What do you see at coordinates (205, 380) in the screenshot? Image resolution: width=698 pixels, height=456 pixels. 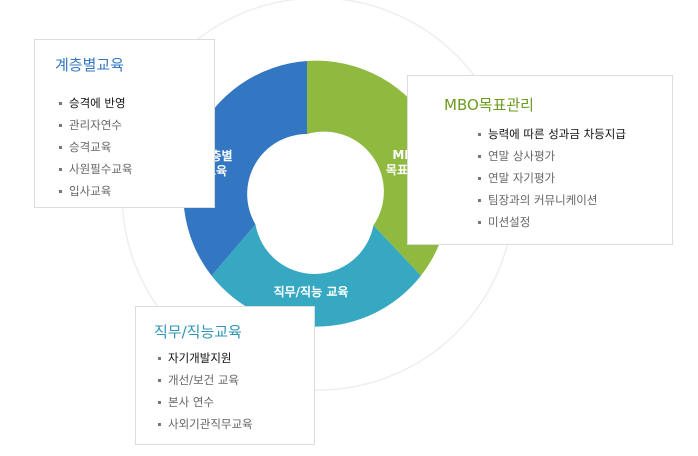 I see `list-item: 개선/보건 교육` at bounding box center [205, 380].